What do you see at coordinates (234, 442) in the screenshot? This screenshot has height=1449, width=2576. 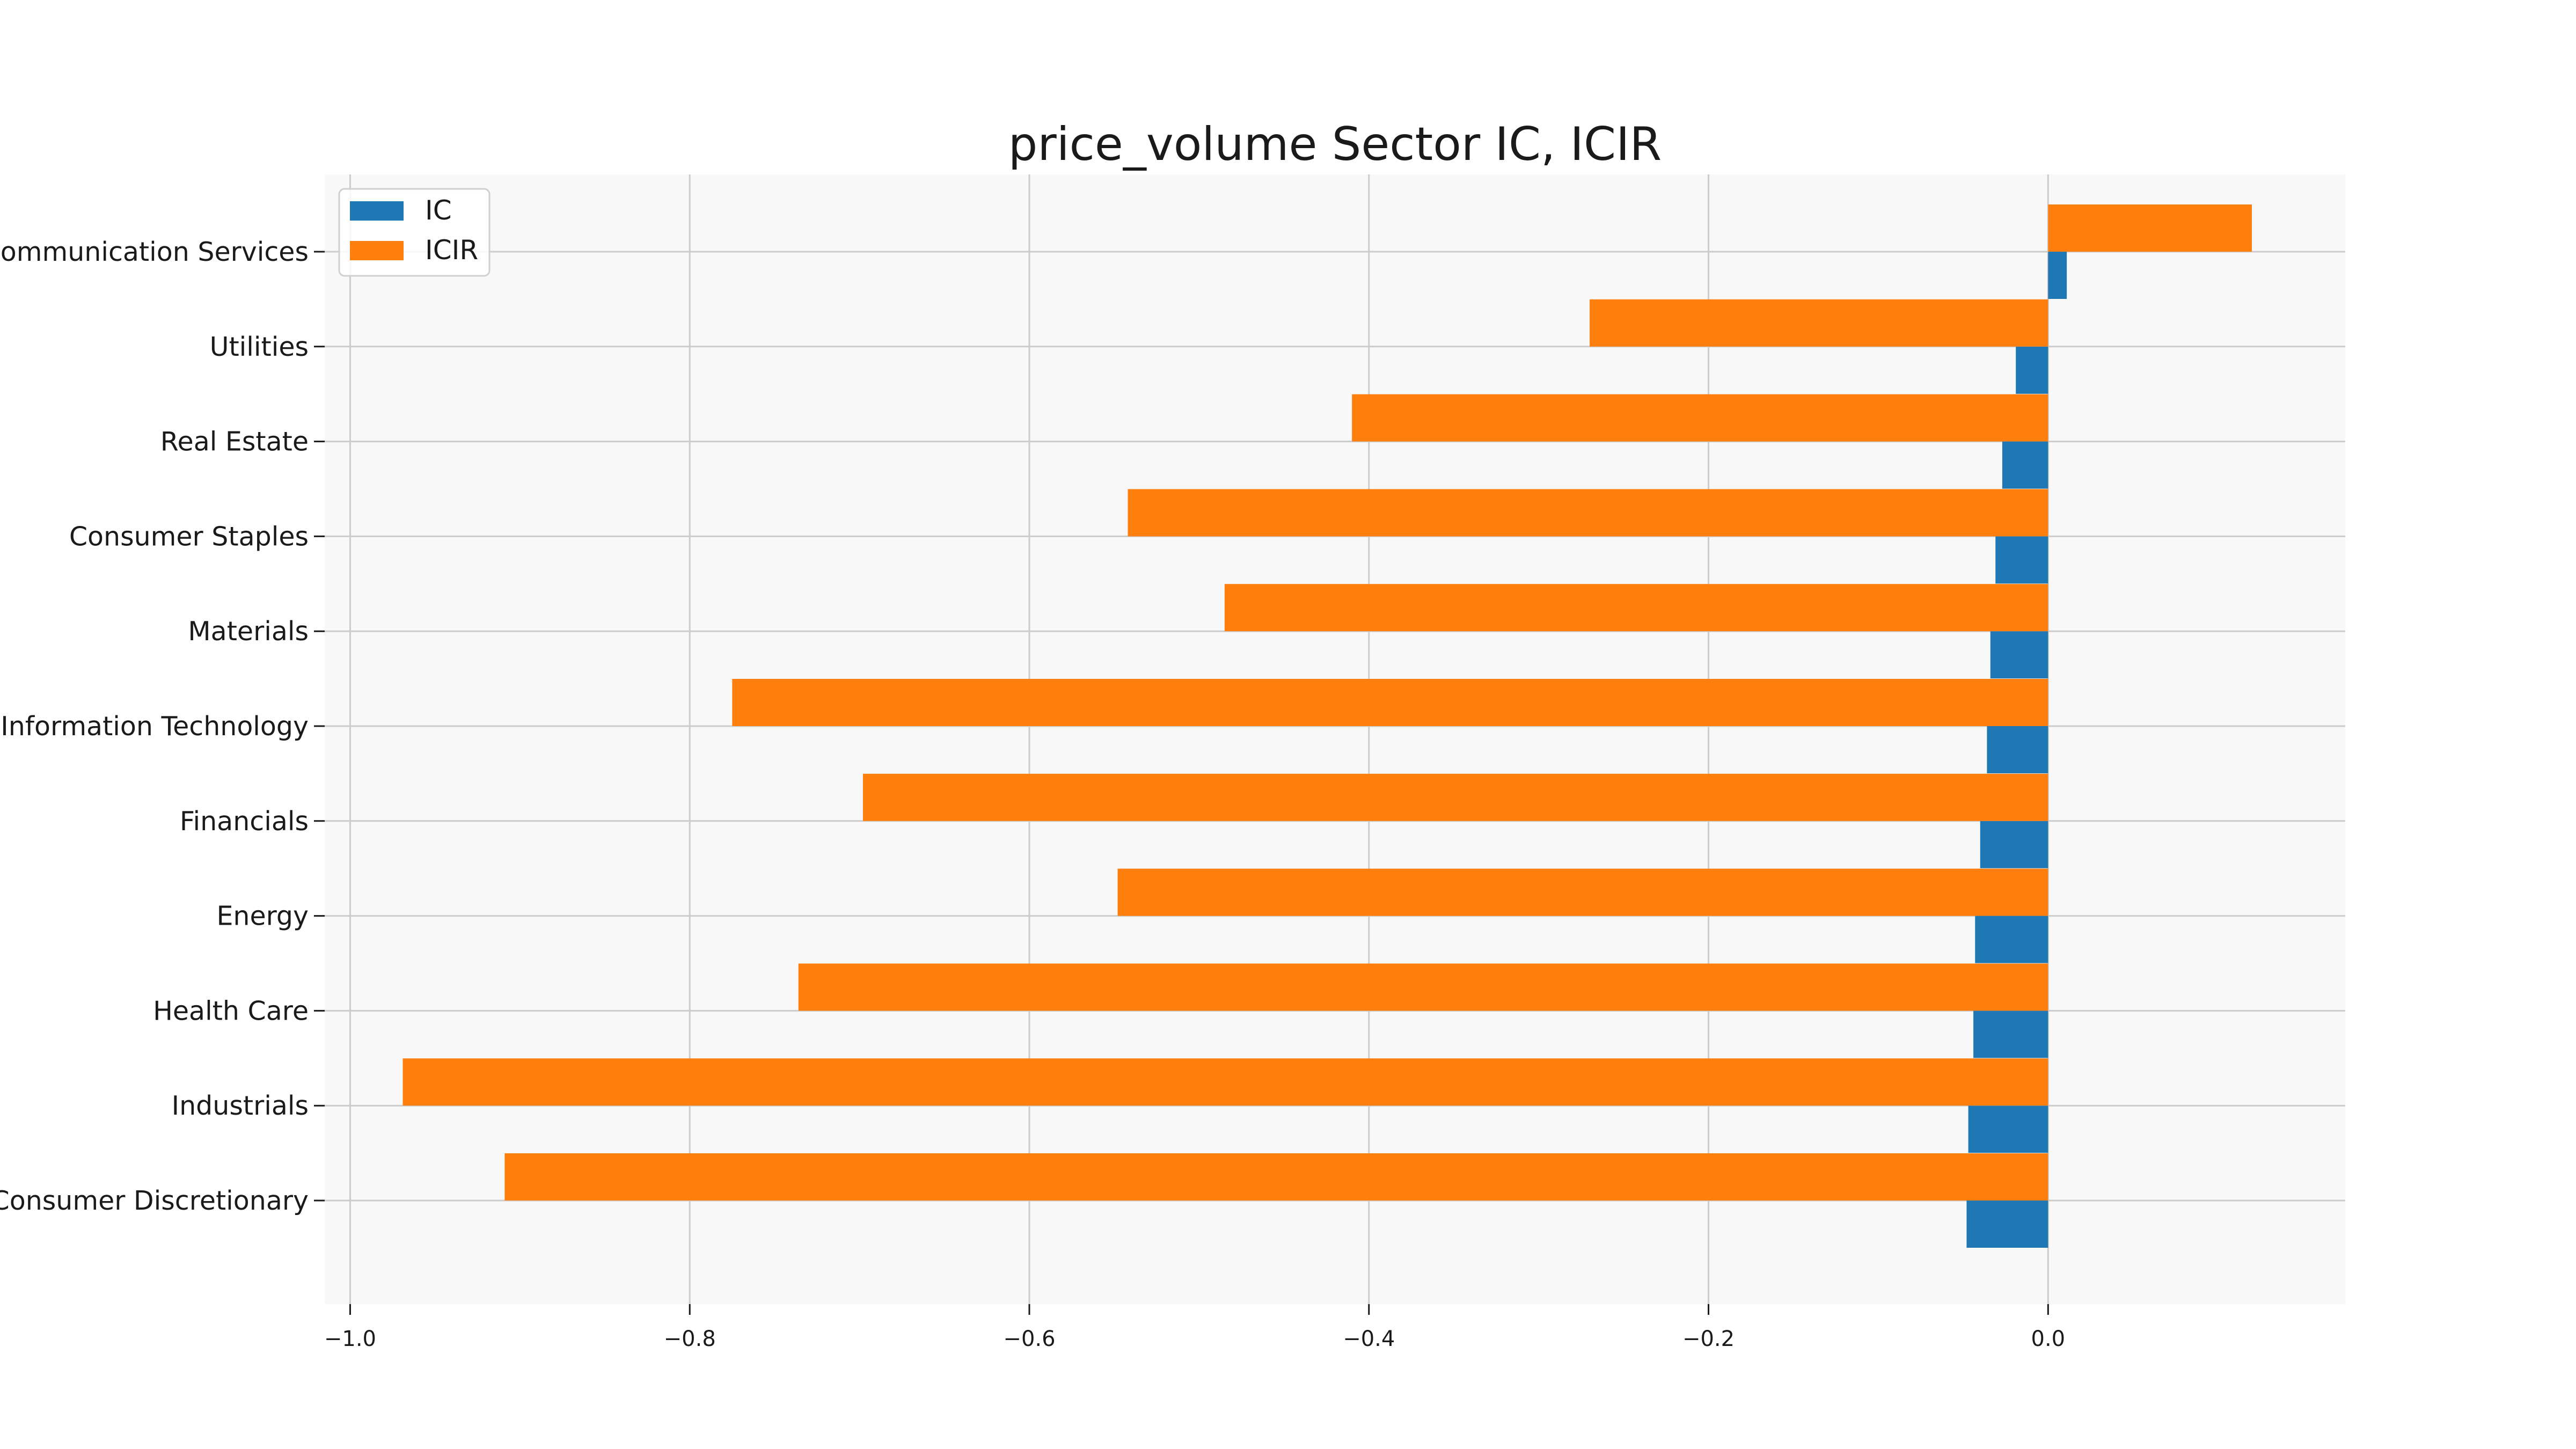 I see `y-tick-label-real-estate: Real Estate` at bounding box center [234, 442].